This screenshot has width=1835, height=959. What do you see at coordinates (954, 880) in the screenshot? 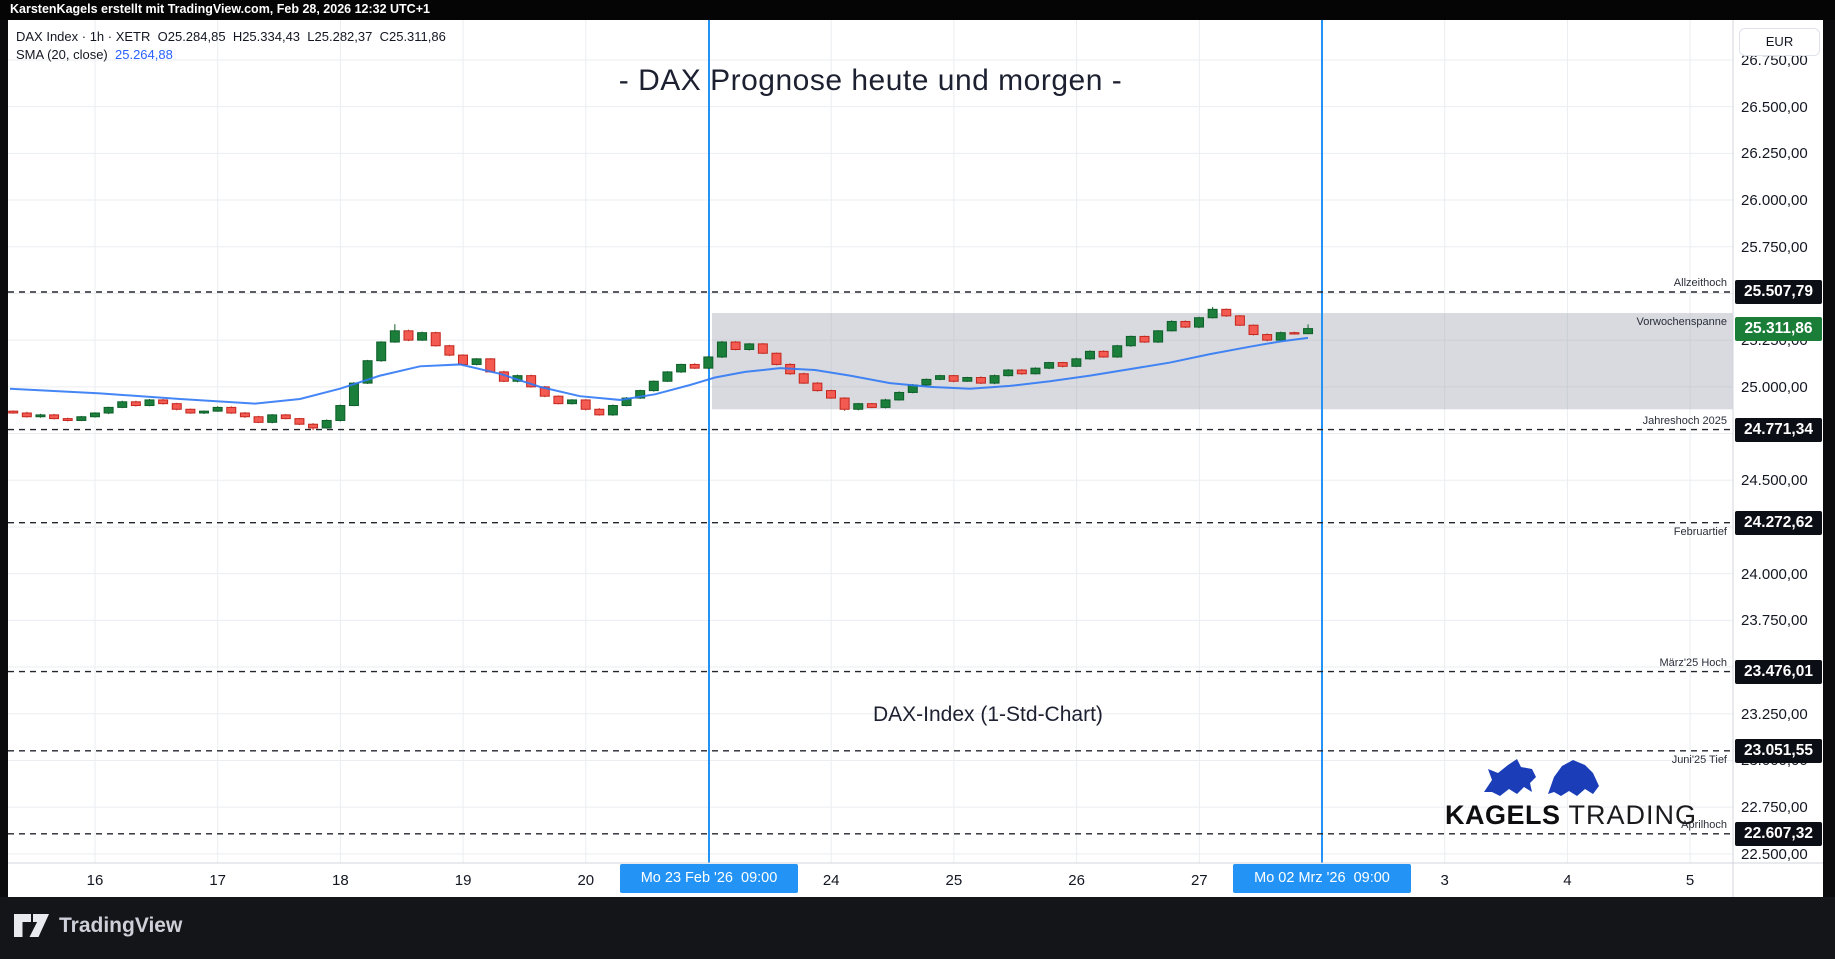
I see `day-label: 25` at bounding box center [954, 880].